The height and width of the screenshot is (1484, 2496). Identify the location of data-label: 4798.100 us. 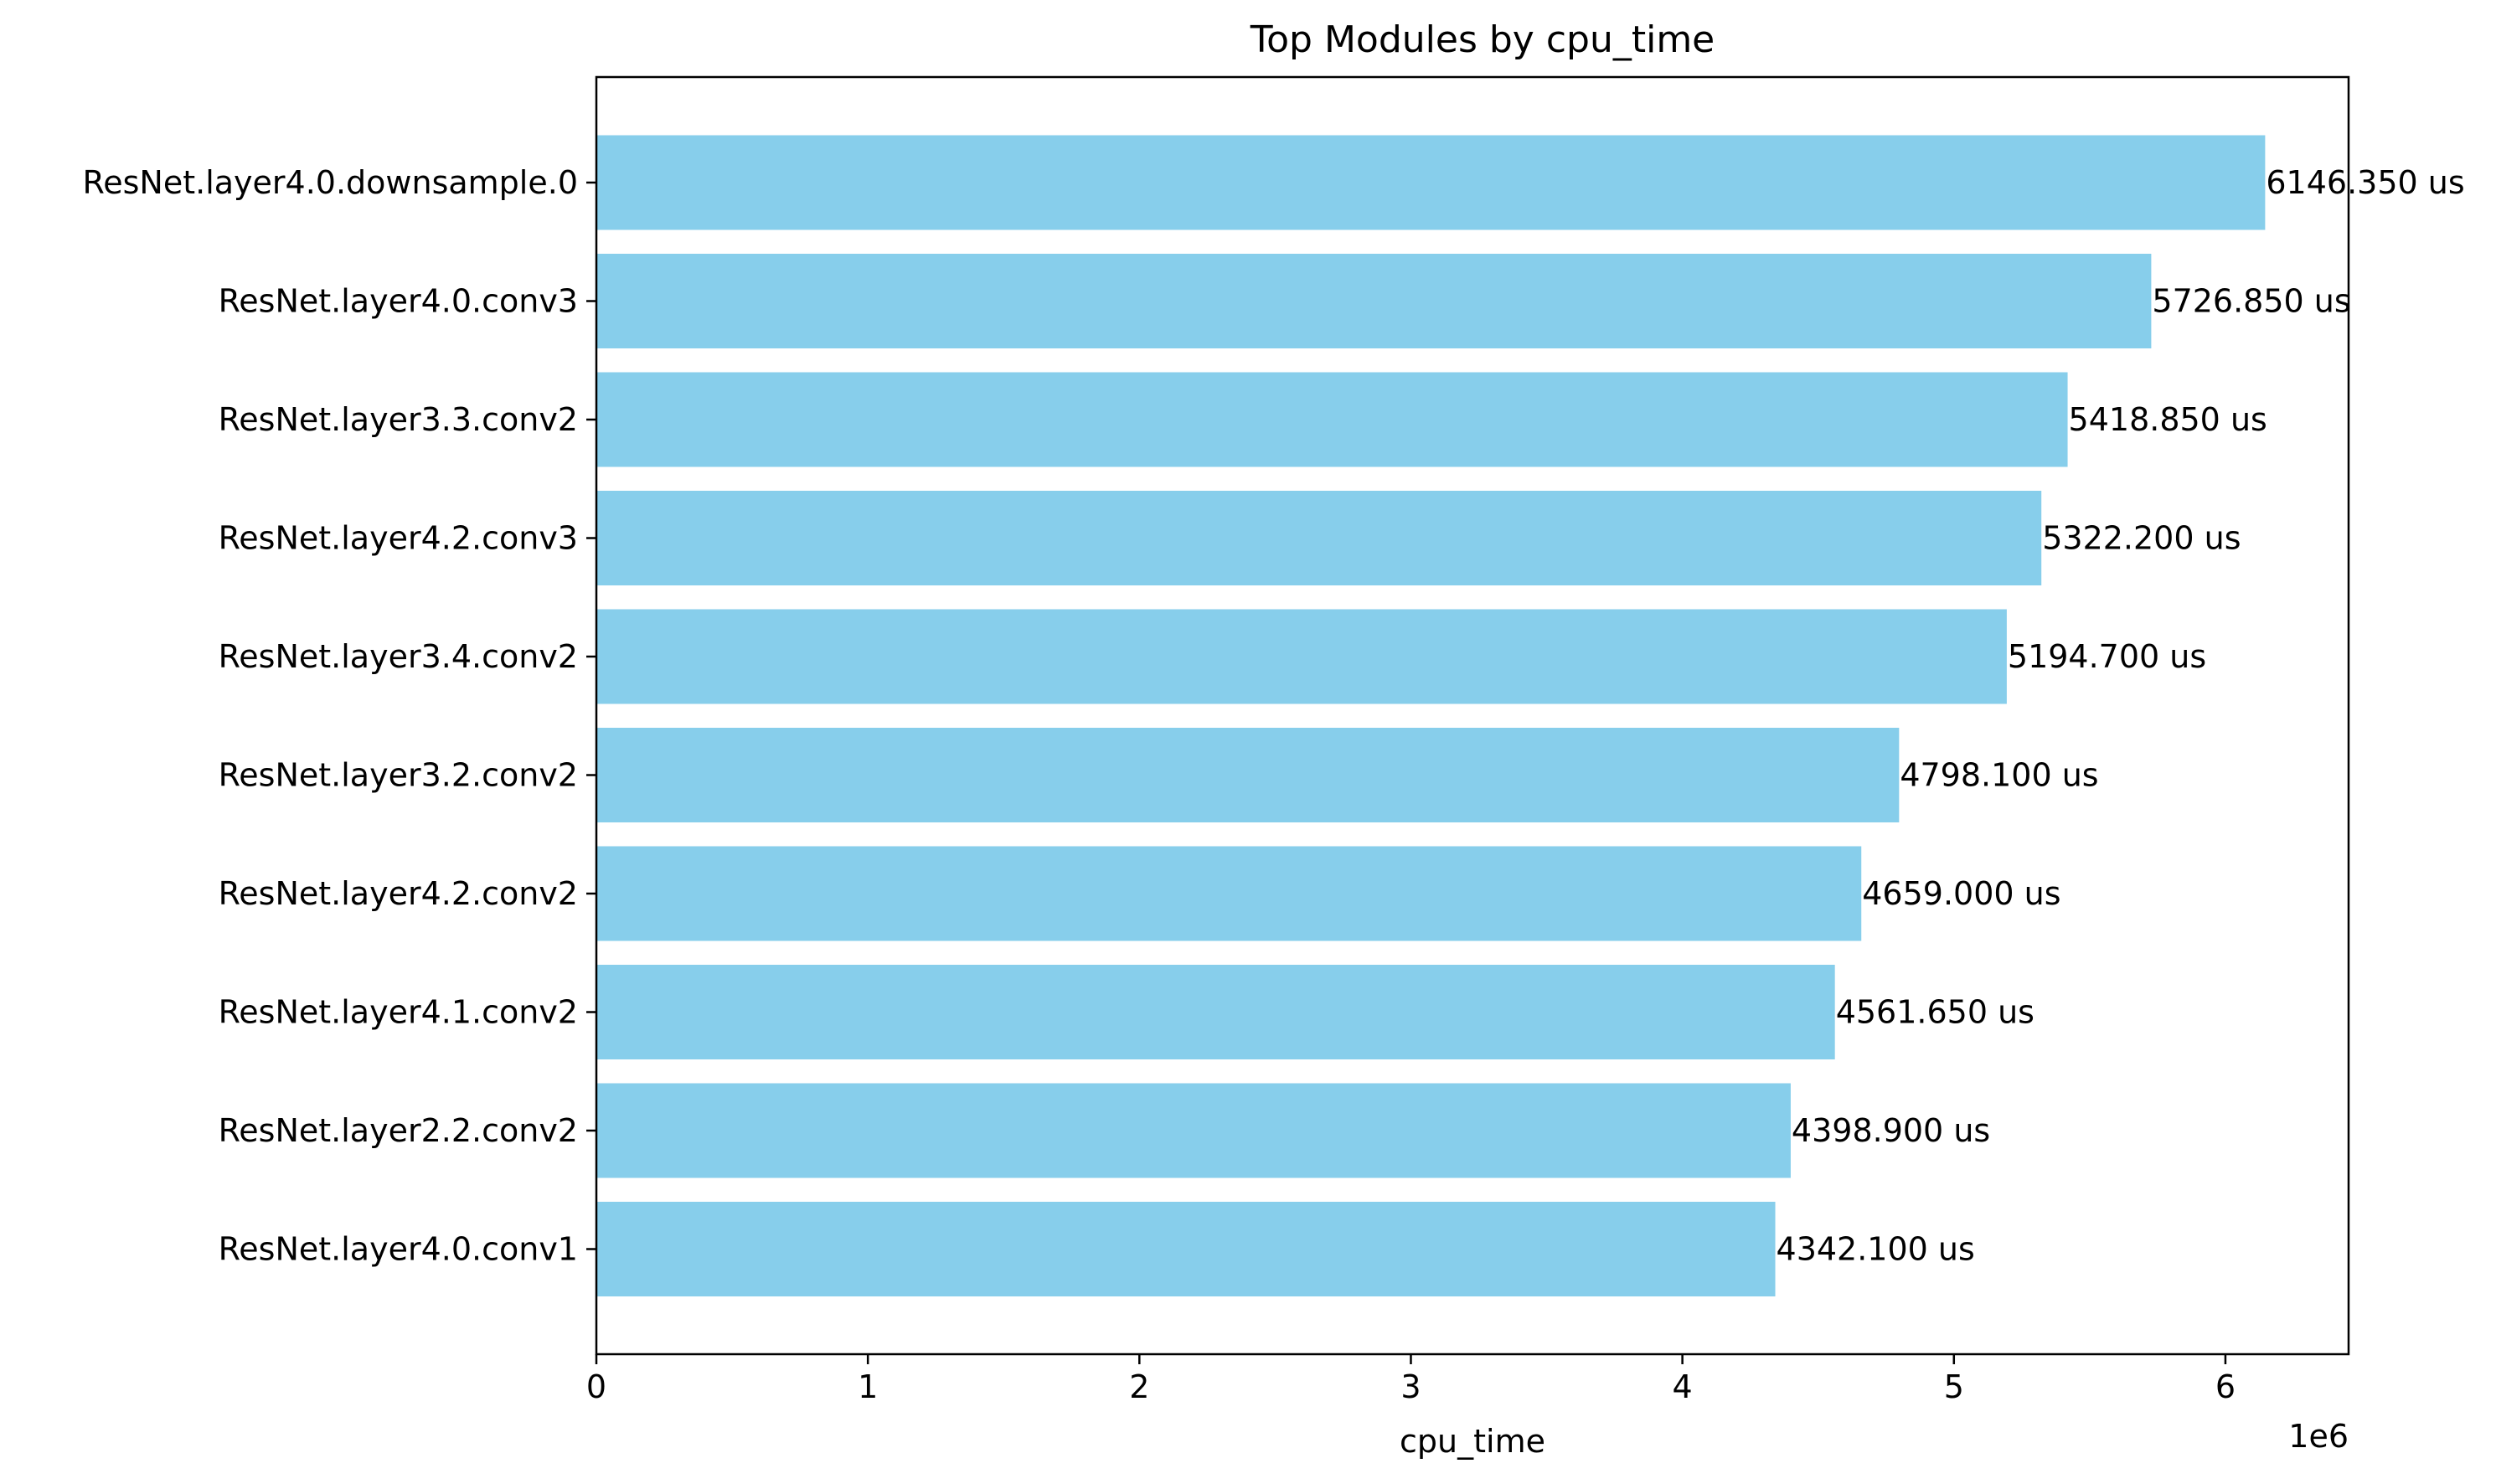
(1999, 775).